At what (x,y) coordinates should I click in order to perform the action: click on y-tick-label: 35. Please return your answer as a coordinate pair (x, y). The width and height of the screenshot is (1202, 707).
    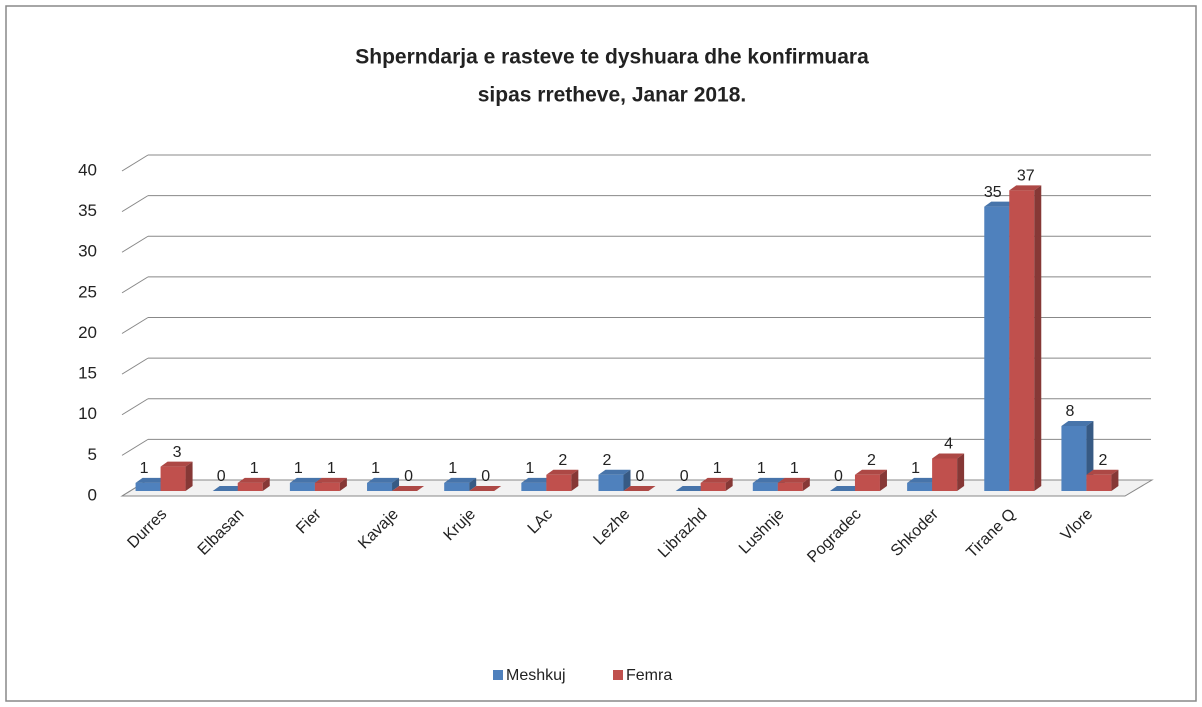
    Looking at the image, I should click on (87, 210).